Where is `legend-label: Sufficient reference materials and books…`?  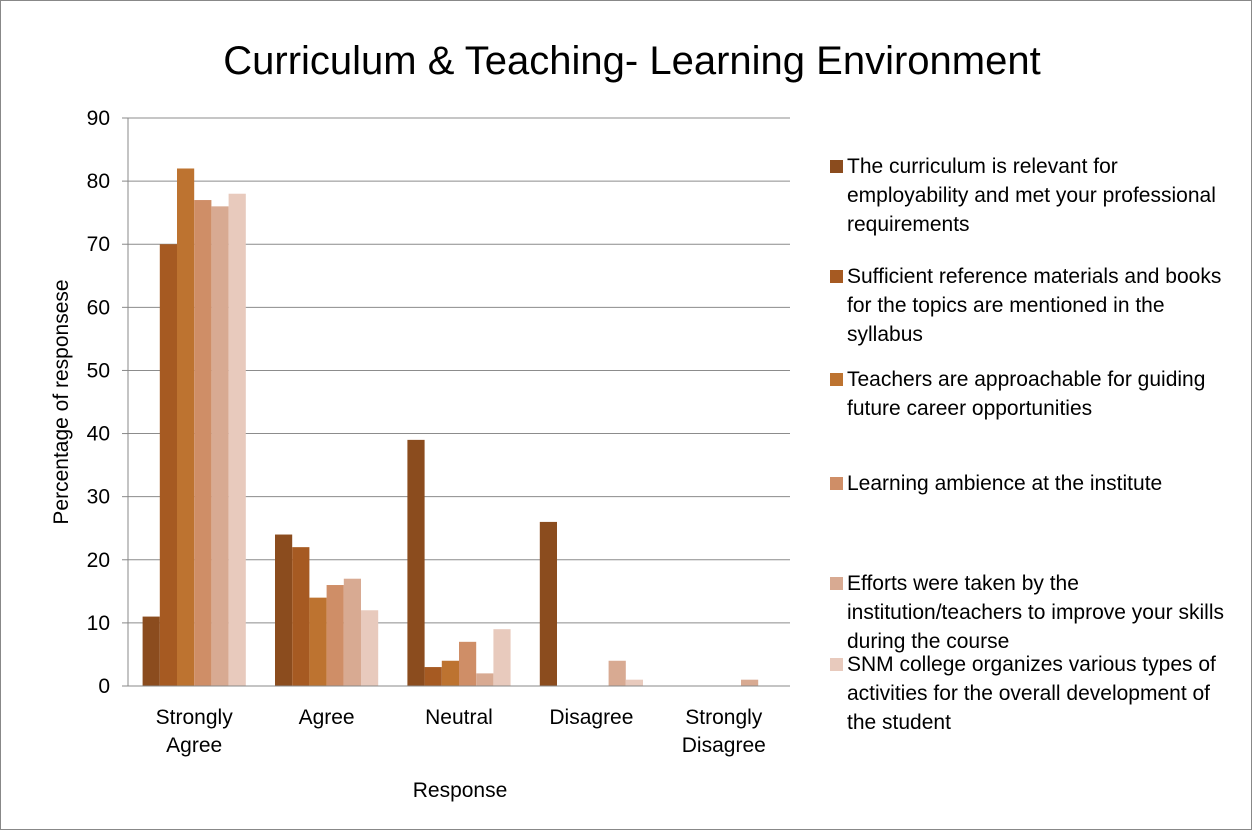 legend-label: Sufficient reference materials and books… is located at coordinates (1034, 305).